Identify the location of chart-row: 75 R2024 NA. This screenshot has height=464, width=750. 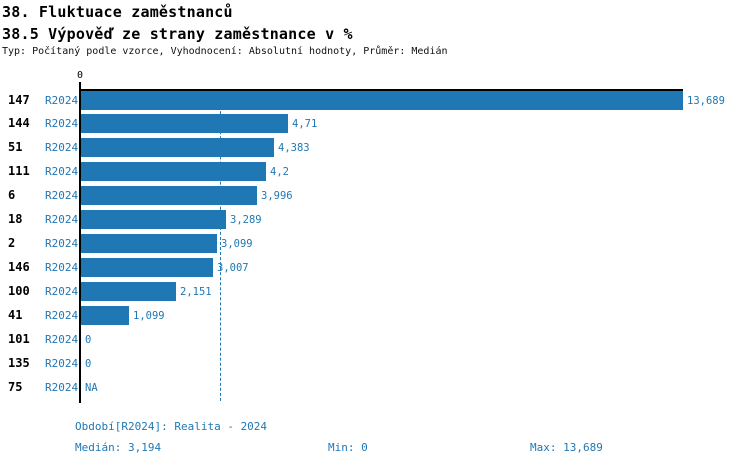
(375, 387).